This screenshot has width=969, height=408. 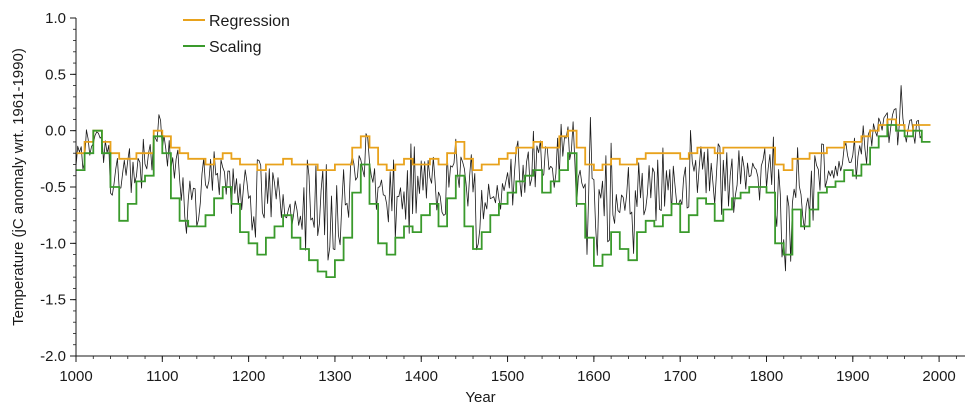 I want to click on x-tick-label: 1700, so click(x=679, y=376).